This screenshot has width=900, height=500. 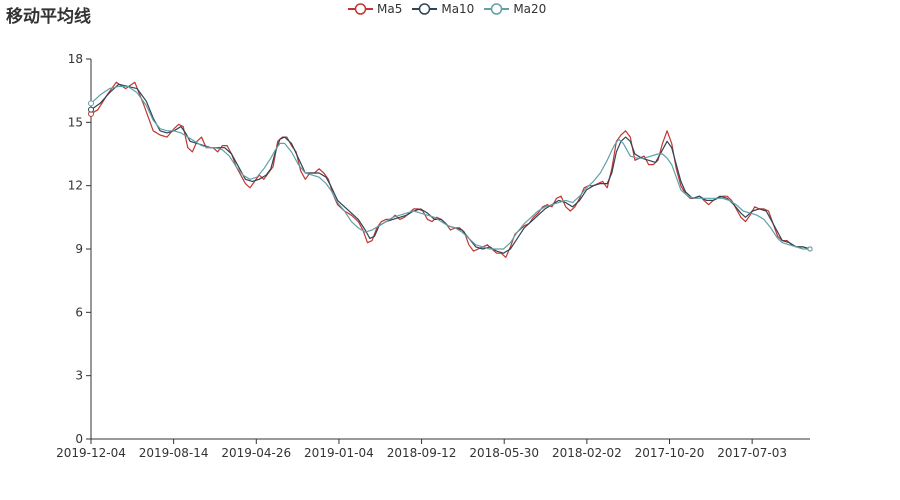 What do you see at coordinates (390, 9) in the screenshot?
I see `legend-label-ma5: Ma5` at bounding box center [390, 9].